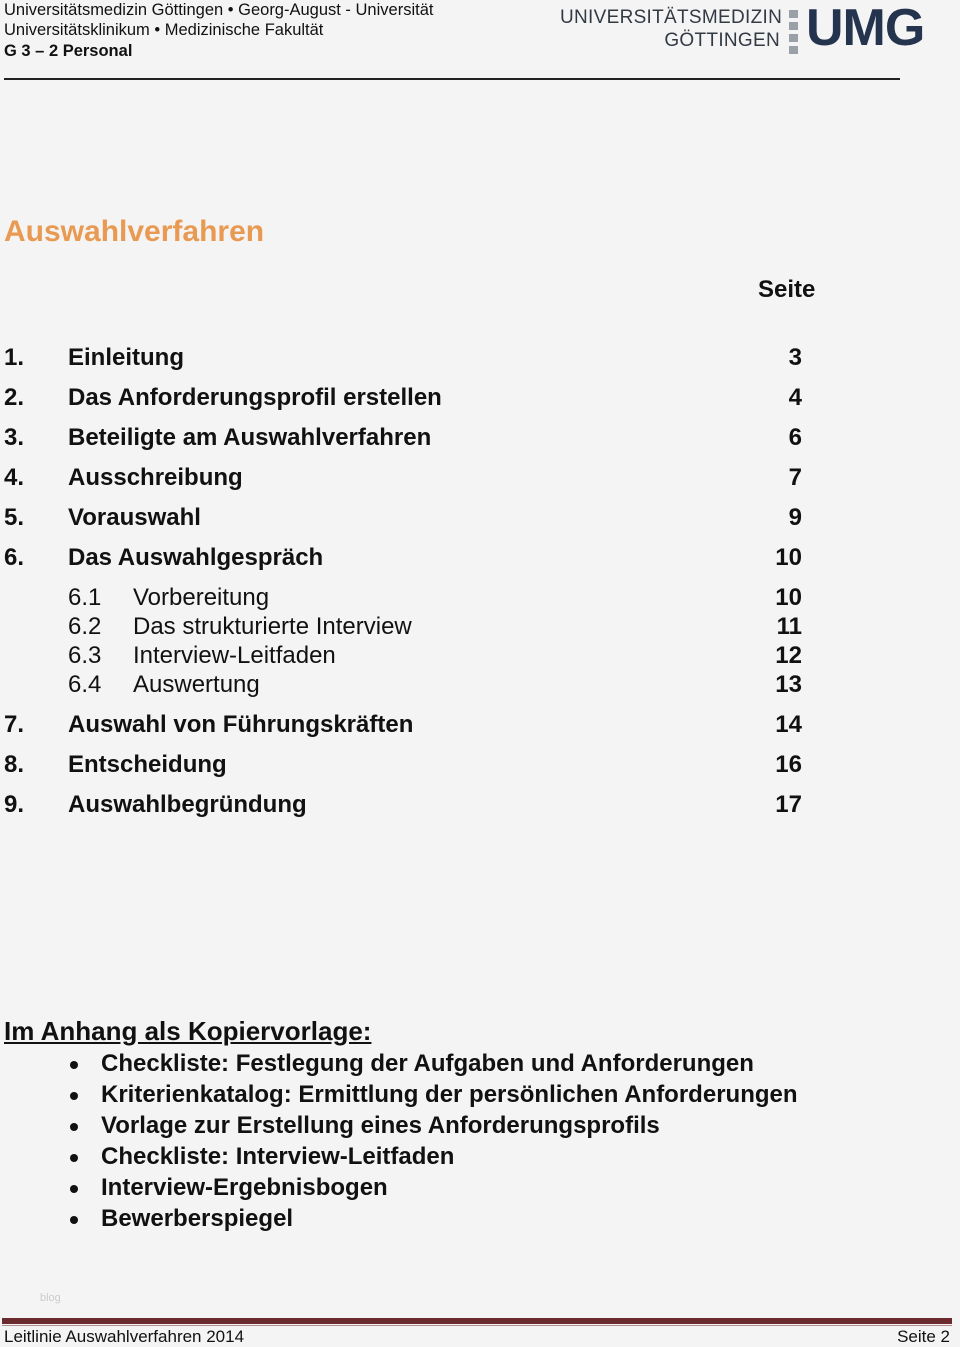 This screenshot has width=960, height=1347. What do you see at coordinates (187, 804) in the screenshot?
I see `toc-entry-label: Auswahlbegründung` at bounding box center [187, 804].